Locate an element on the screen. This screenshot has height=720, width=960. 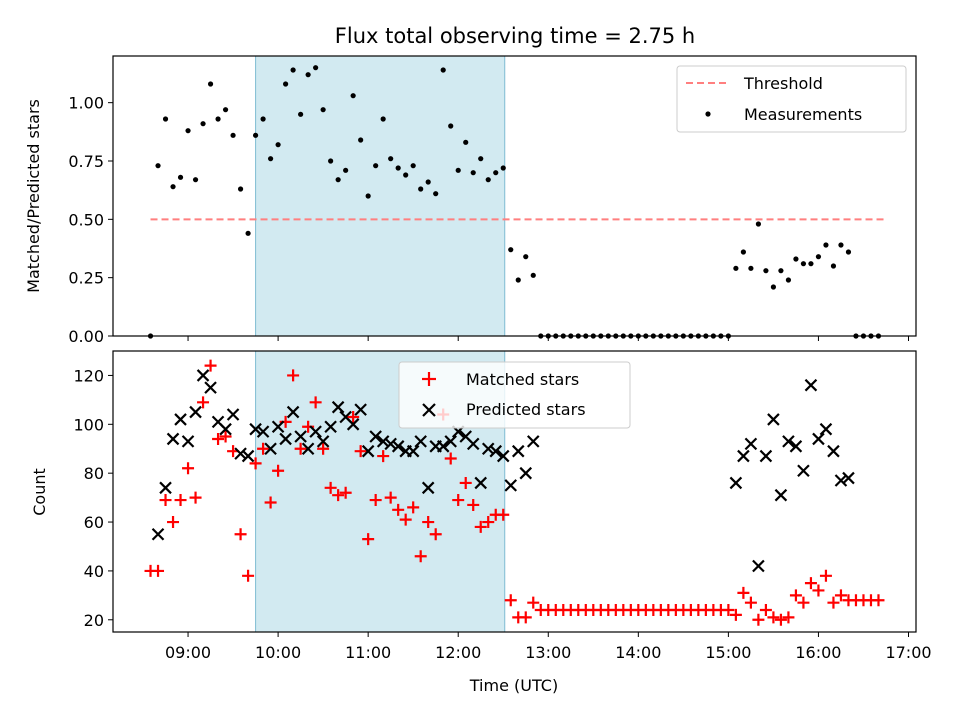
y-tick-label: 120 is located at coordinates (88, 375).